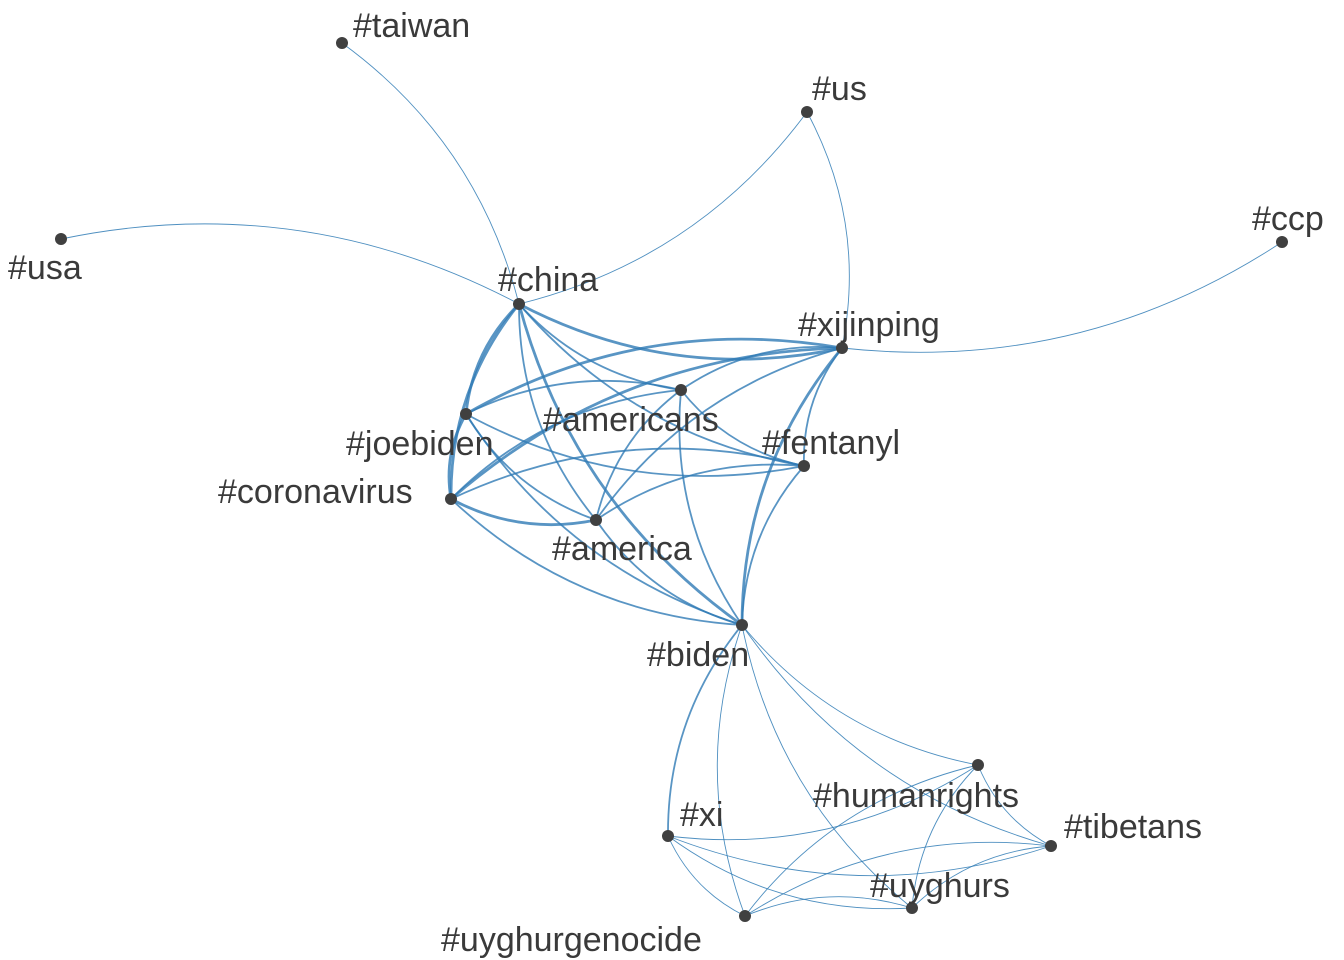  I want to click on node-uyghurs, so click(912, 908).